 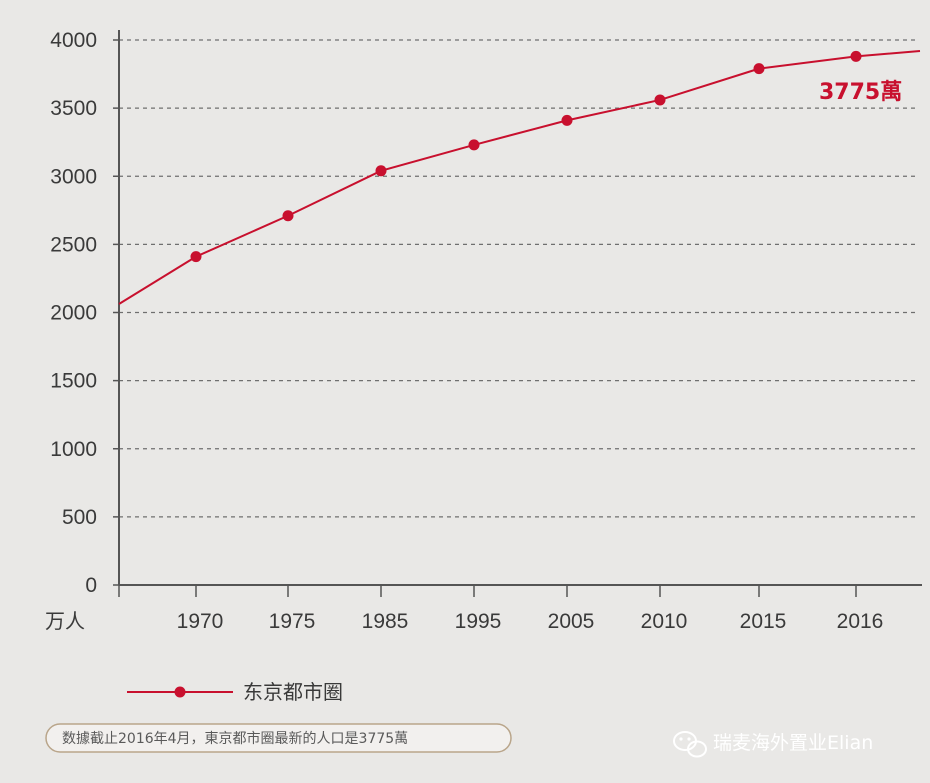 What do you see at coordinates (65, 621) in the screenshot?
I see `y-axis-unit: 万人` at bounding box center [65, 621].